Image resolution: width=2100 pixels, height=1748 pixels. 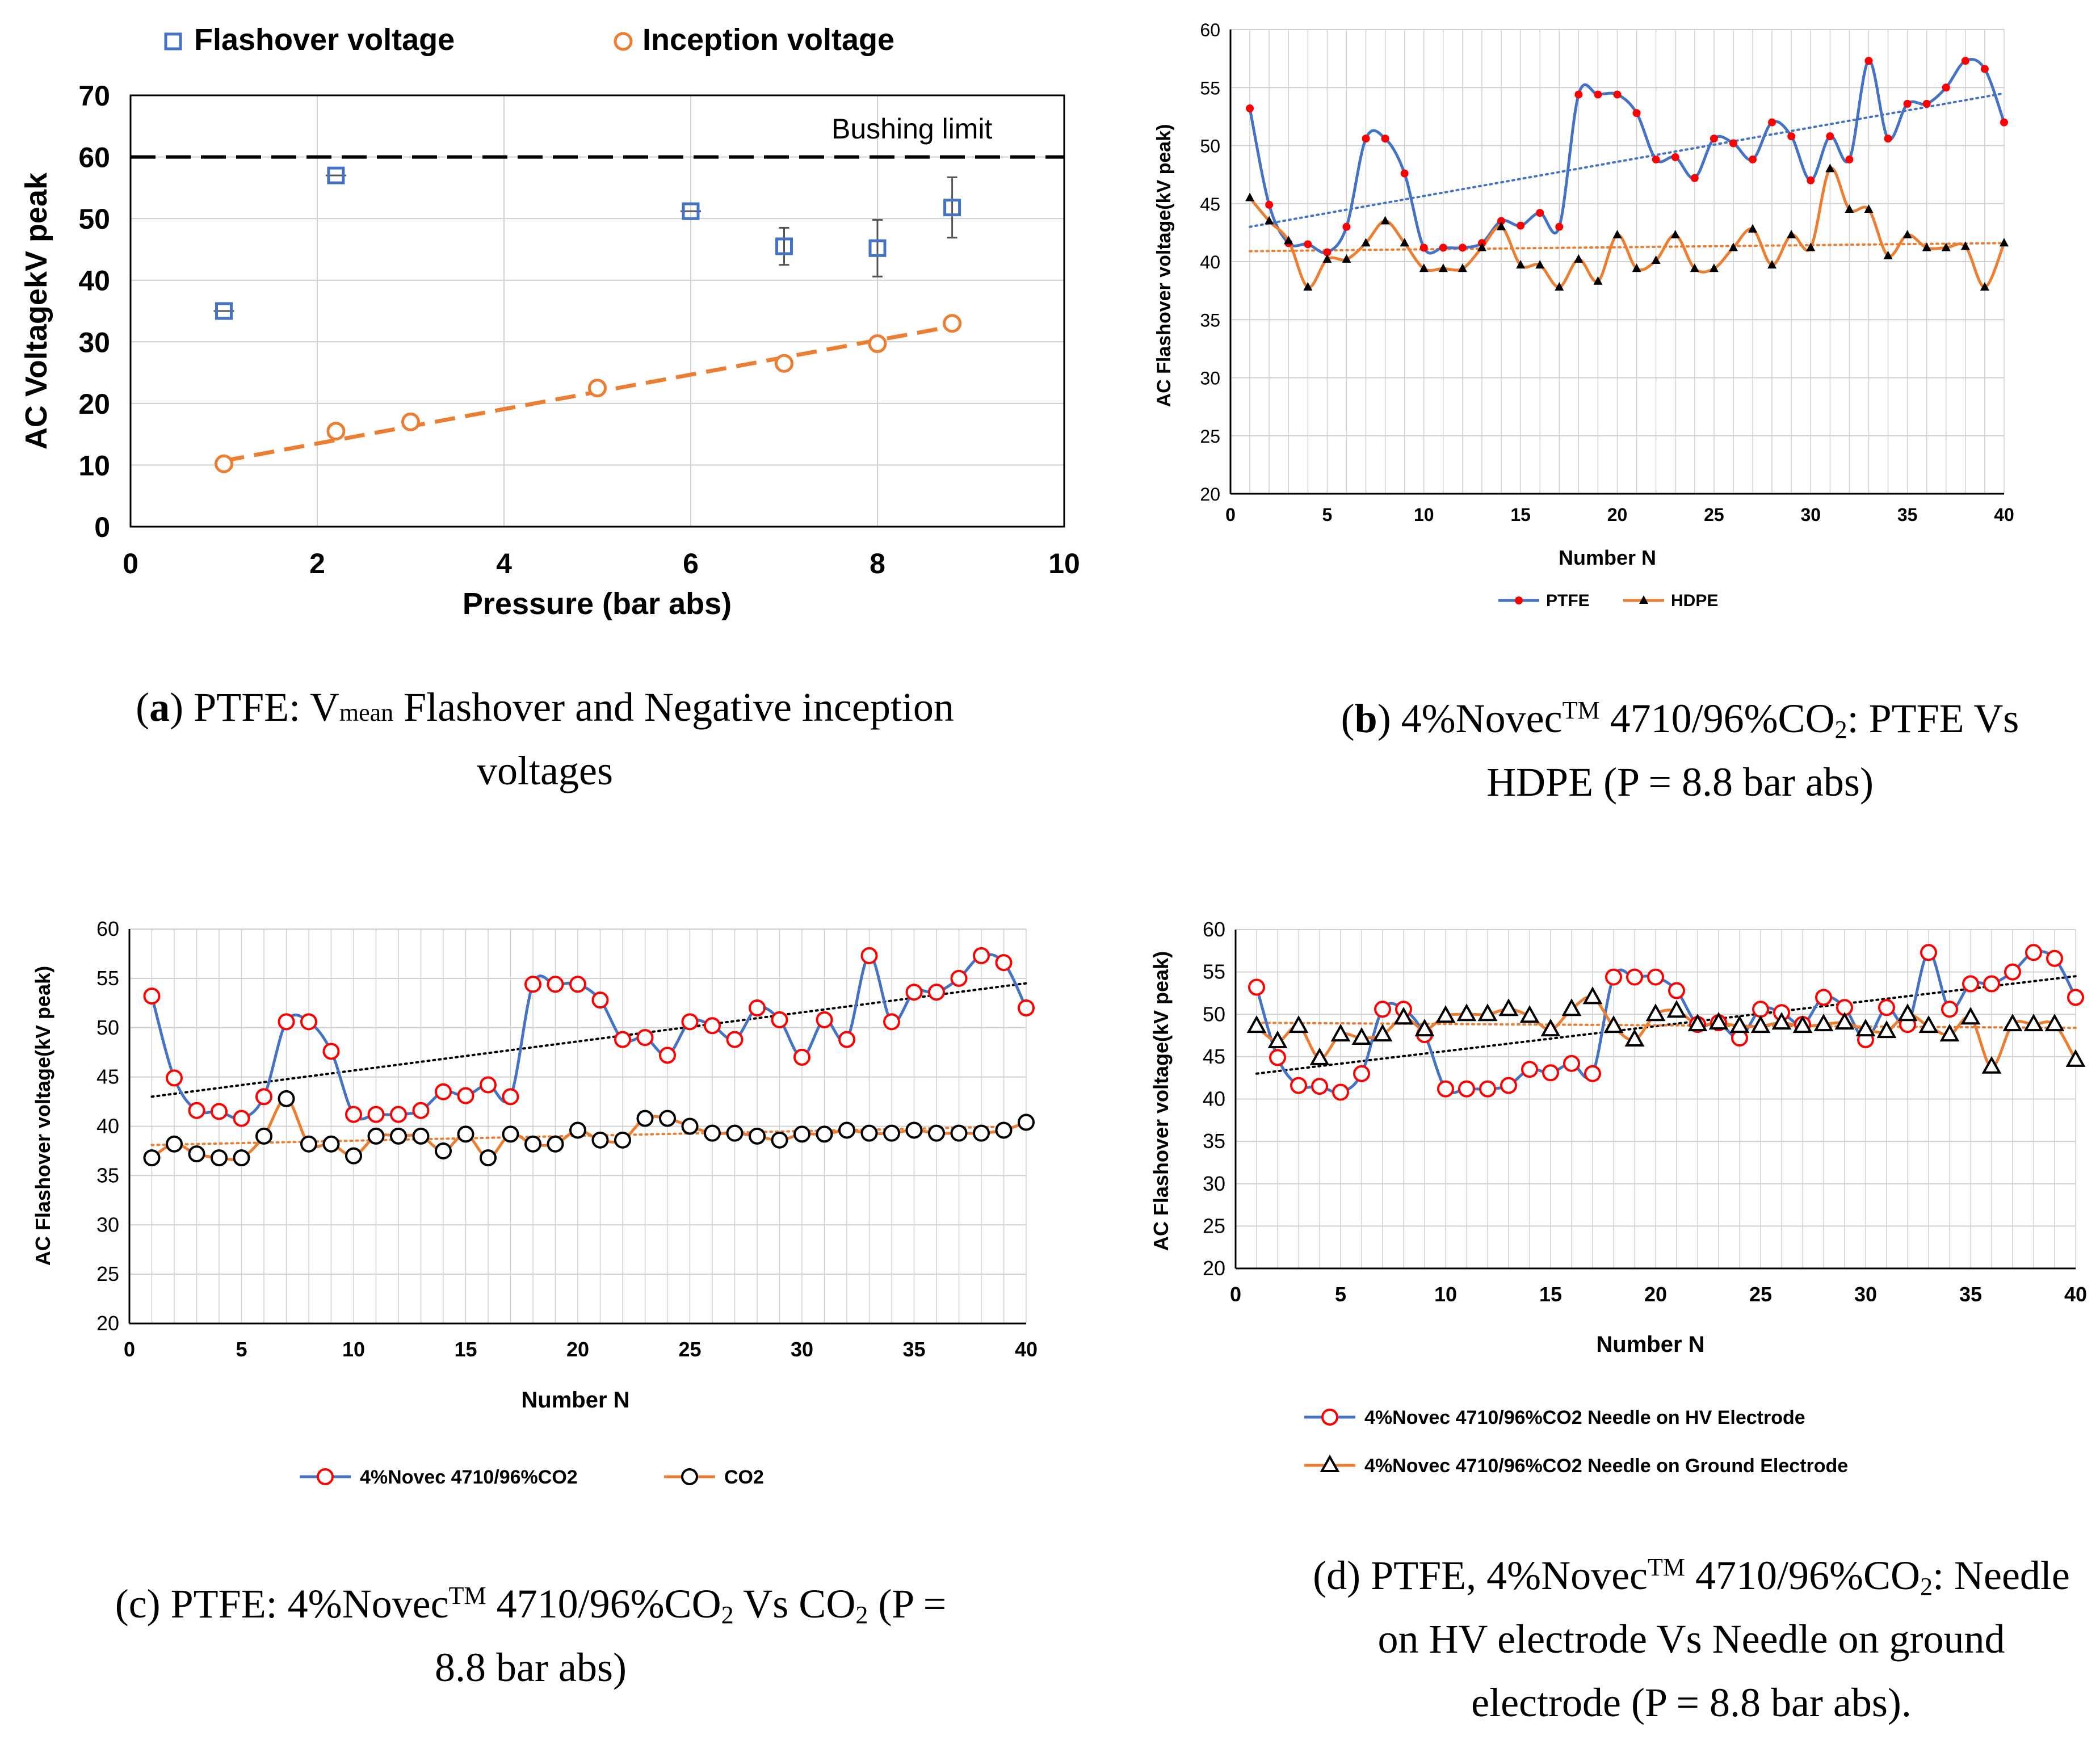 I want to click on y-tick-label: 50, so click(x=1214, y=1014).